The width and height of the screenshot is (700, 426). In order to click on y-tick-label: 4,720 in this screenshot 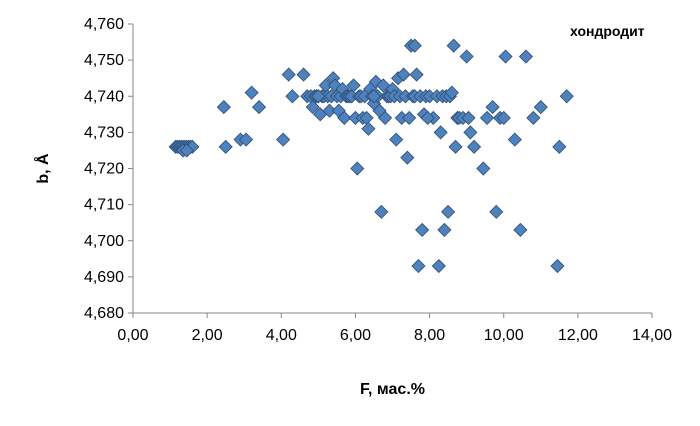, I will do `click(104, 169)`.